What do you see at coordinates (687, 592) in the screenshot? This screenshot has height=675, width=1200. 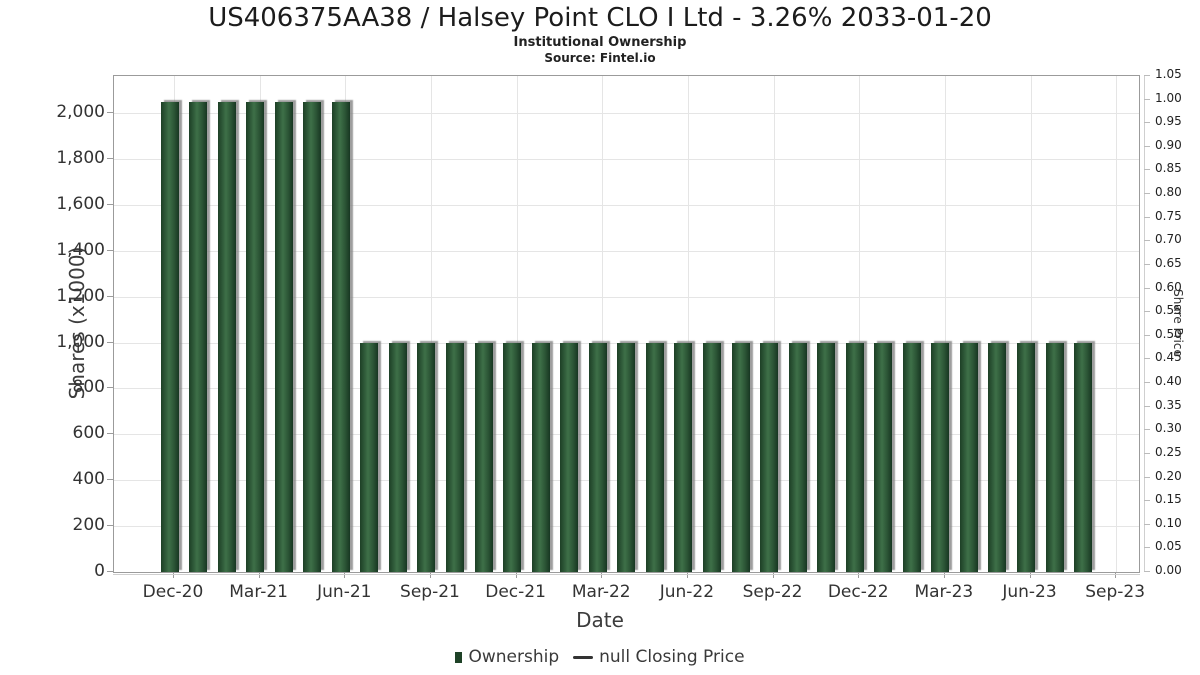 I see `x-axis-tick-label: Jun-22` at bounding box center [687, 592].